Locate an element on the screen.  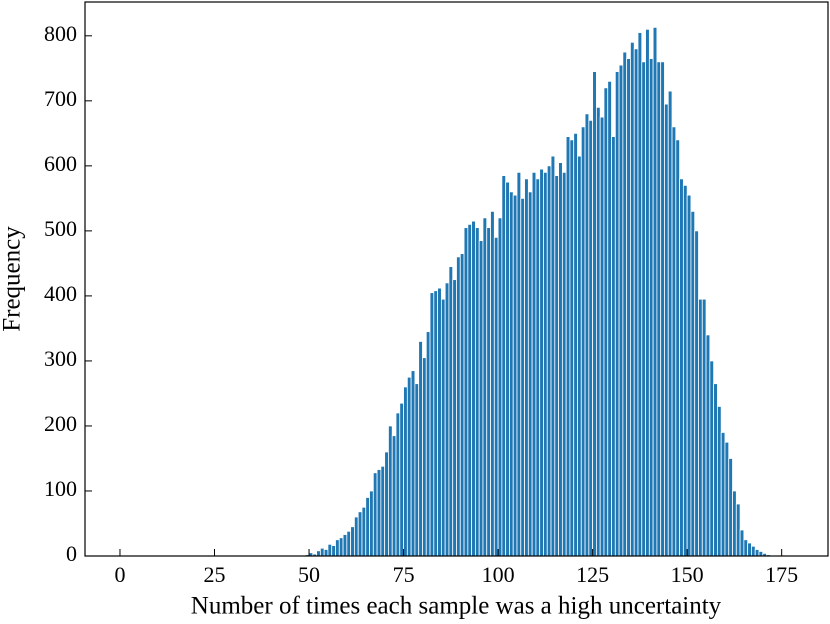
x-tick-label: 50 is located at coordinates (309, 574).